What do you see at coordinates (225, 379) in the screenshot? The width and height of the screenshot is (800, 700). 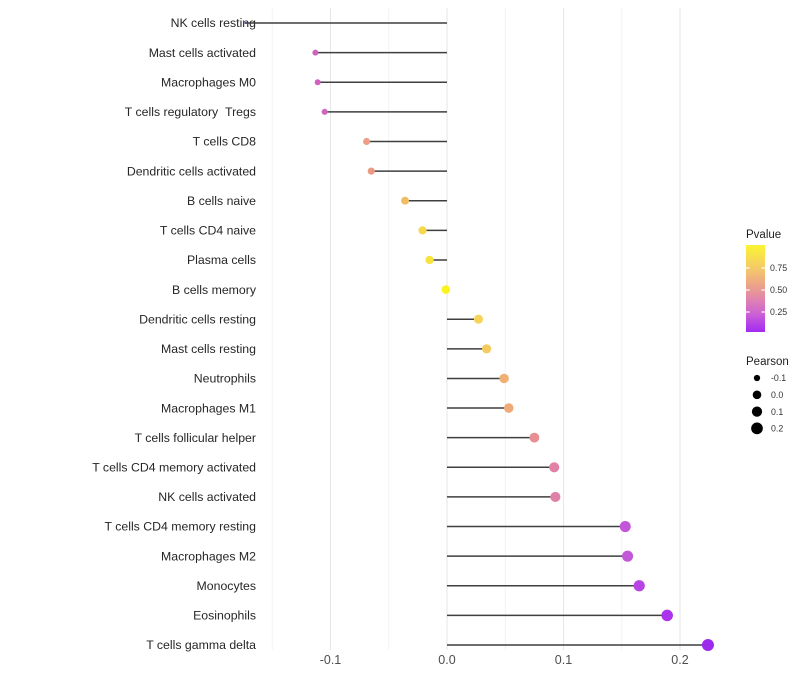 I see `row-label: Neutrophils` at bounding box center [225, 379].